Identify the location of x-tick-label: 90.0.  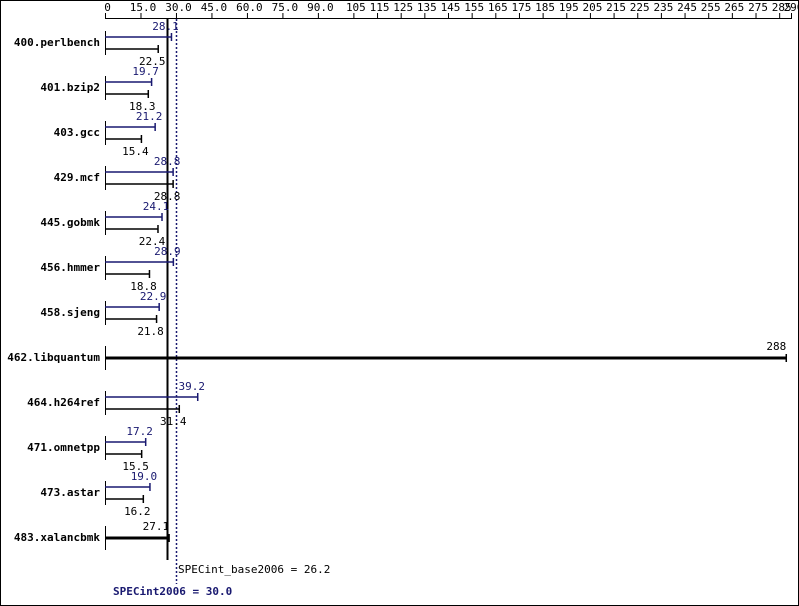
(320, 7).